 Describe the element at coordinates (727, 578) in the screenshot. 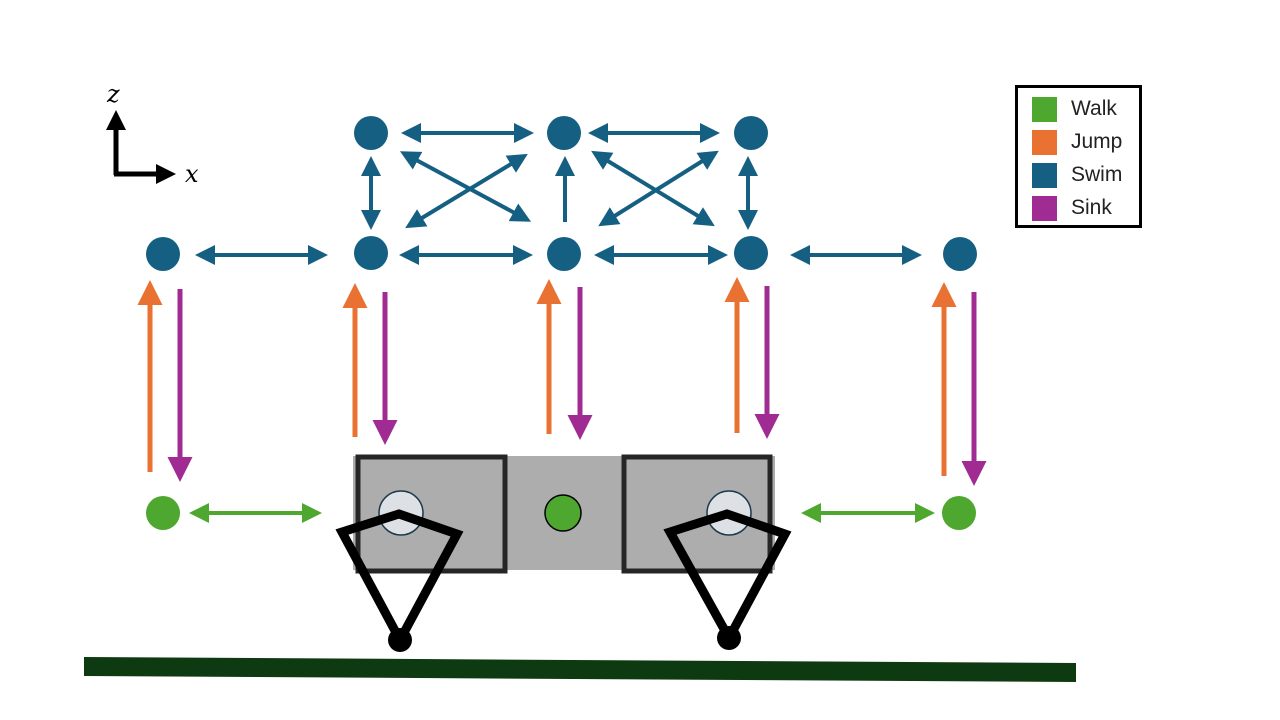

I see `right-leg` at that location.